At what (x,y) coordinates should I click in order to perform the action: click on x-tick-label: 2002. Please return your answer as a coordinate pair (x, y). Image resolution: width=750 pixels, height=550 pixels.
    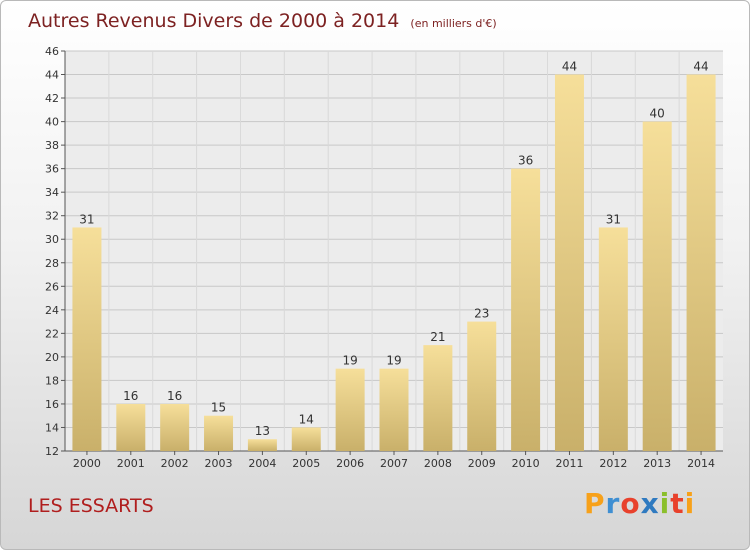
    Looking at the image, I should click on (175, 463).